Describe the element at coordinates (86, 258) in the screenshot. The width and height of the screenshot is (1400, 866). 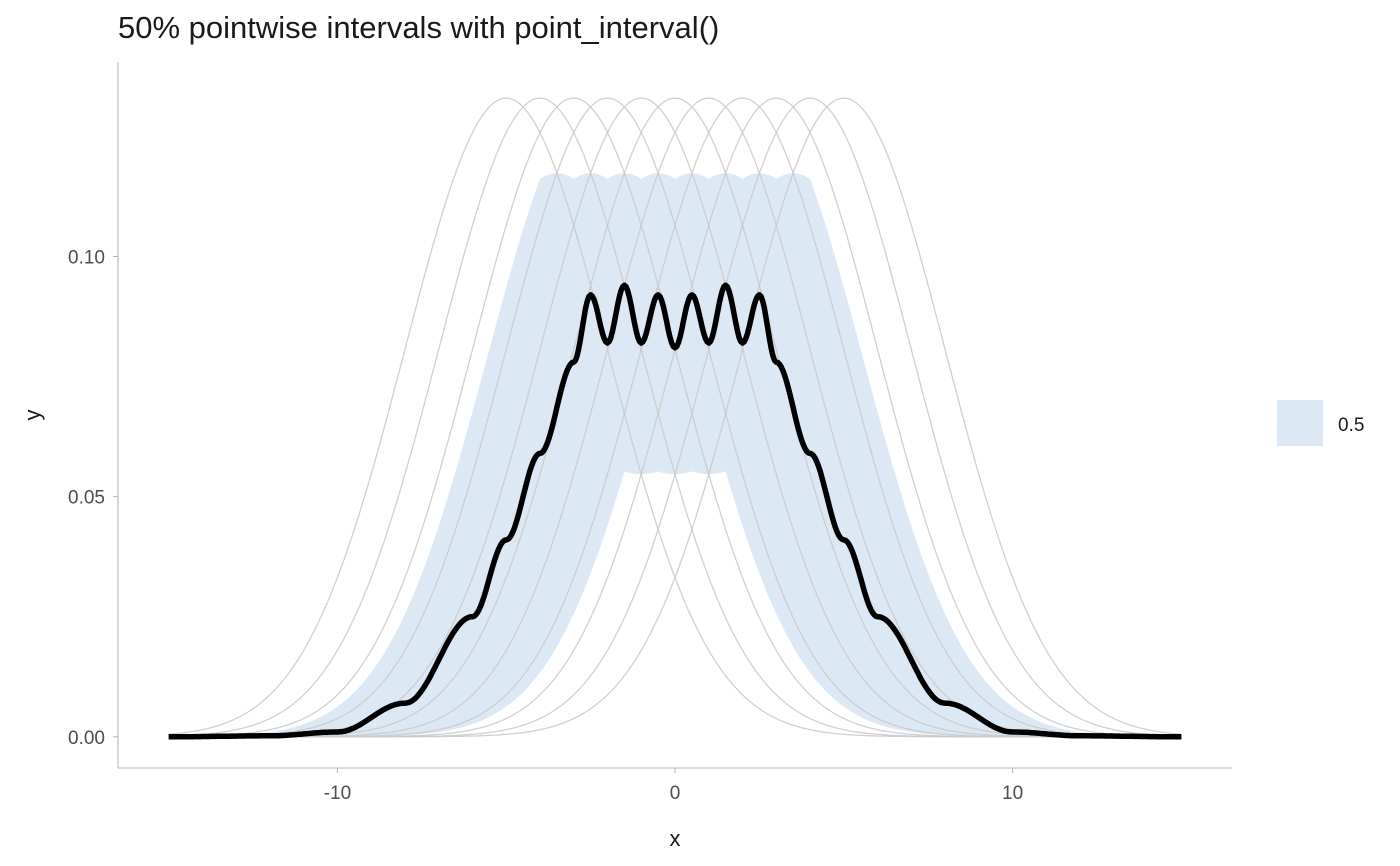
I see `y-tick-label: 0.10` at that location.